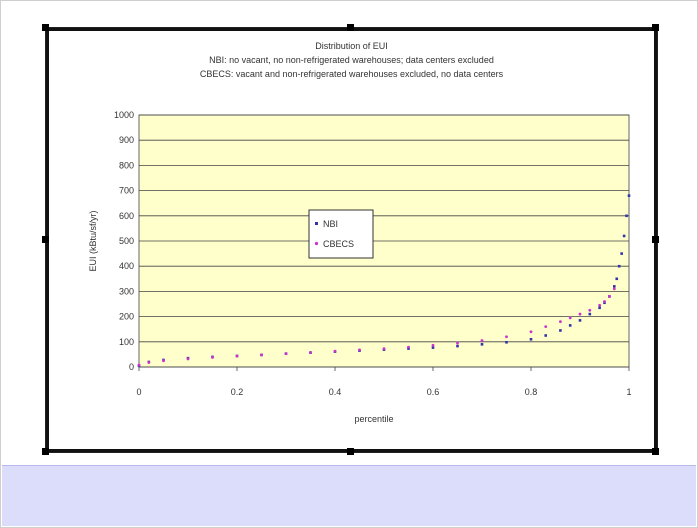 The height and width of the screenshot is (528, 698). I want to click on x-tick-label: 0.2, so click(237, 392).